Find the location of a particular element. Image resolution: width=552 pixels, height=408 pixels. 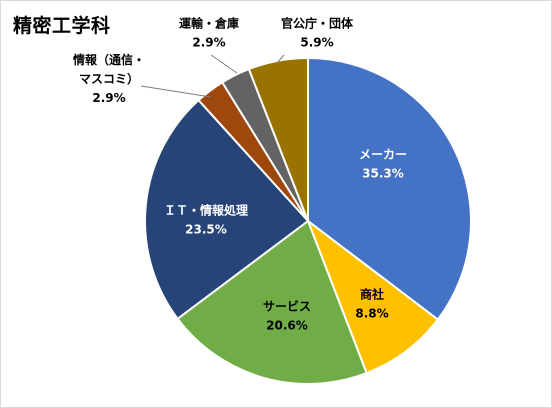

slice-value-label-5: 2.9% is located at coordinates (208, 43).